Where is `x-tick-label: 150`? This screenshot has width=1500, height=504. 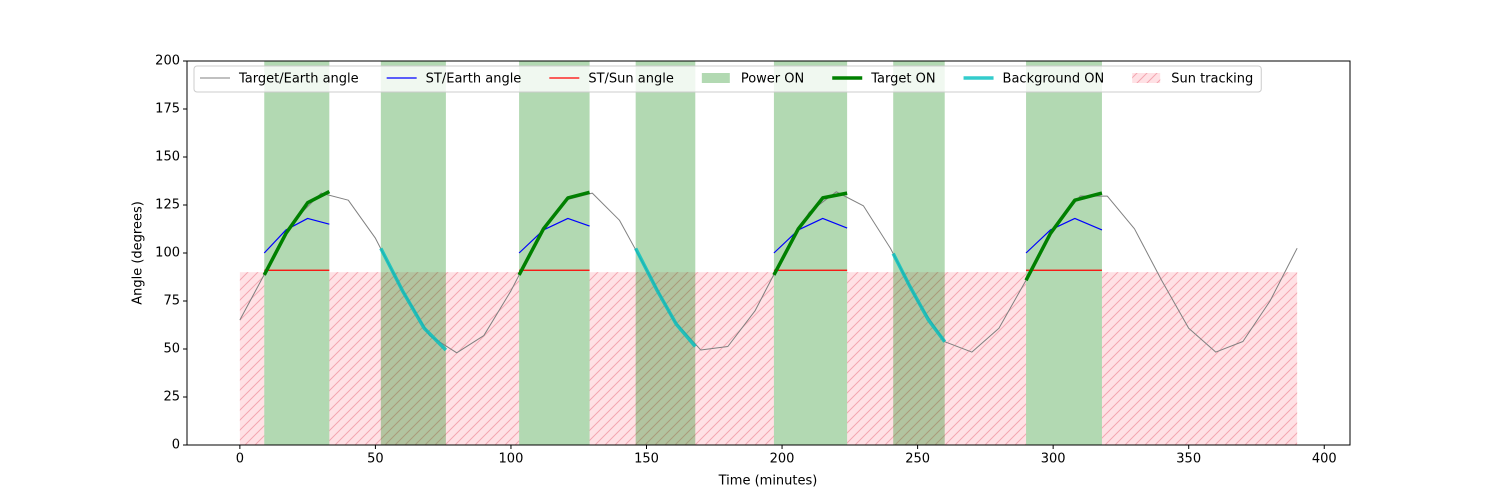
x-tick-label: 150 is located at coordinates (646, 459).